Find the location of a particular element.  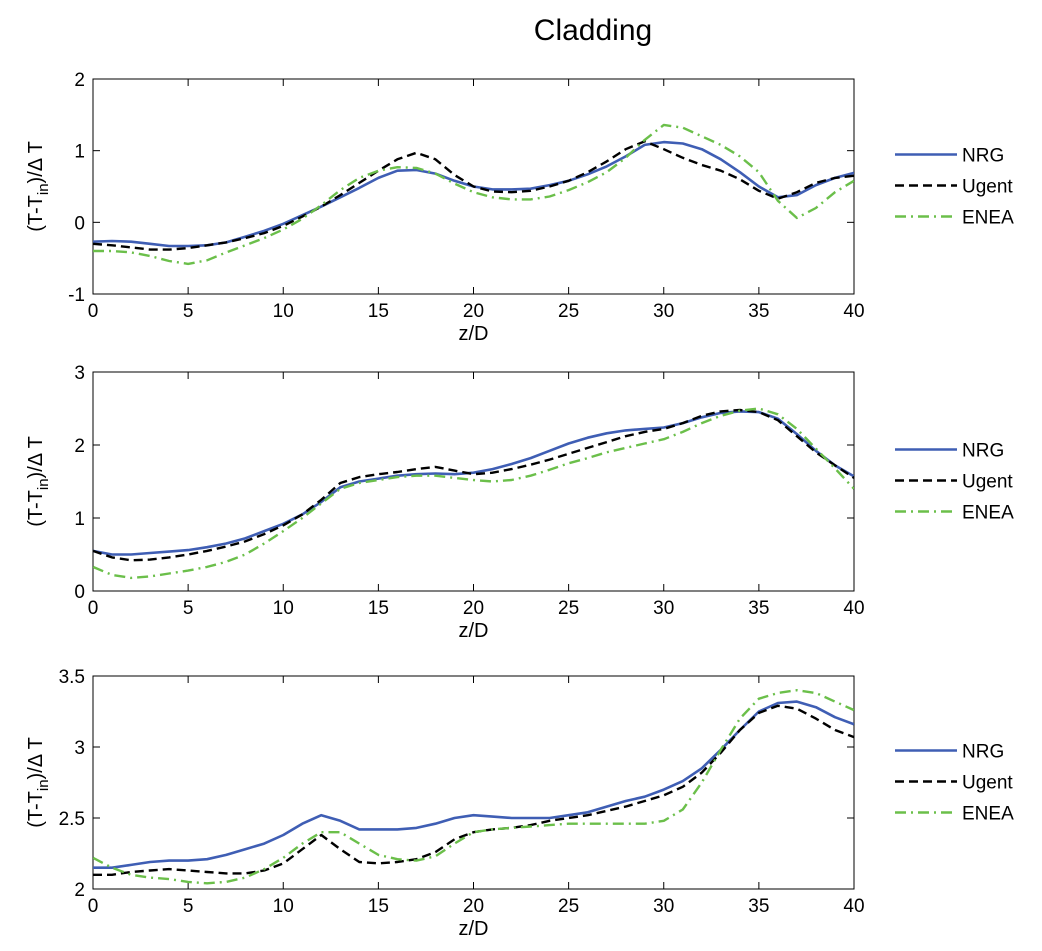

y-tick-label: 2.5 is located at coordinates (72, 819).